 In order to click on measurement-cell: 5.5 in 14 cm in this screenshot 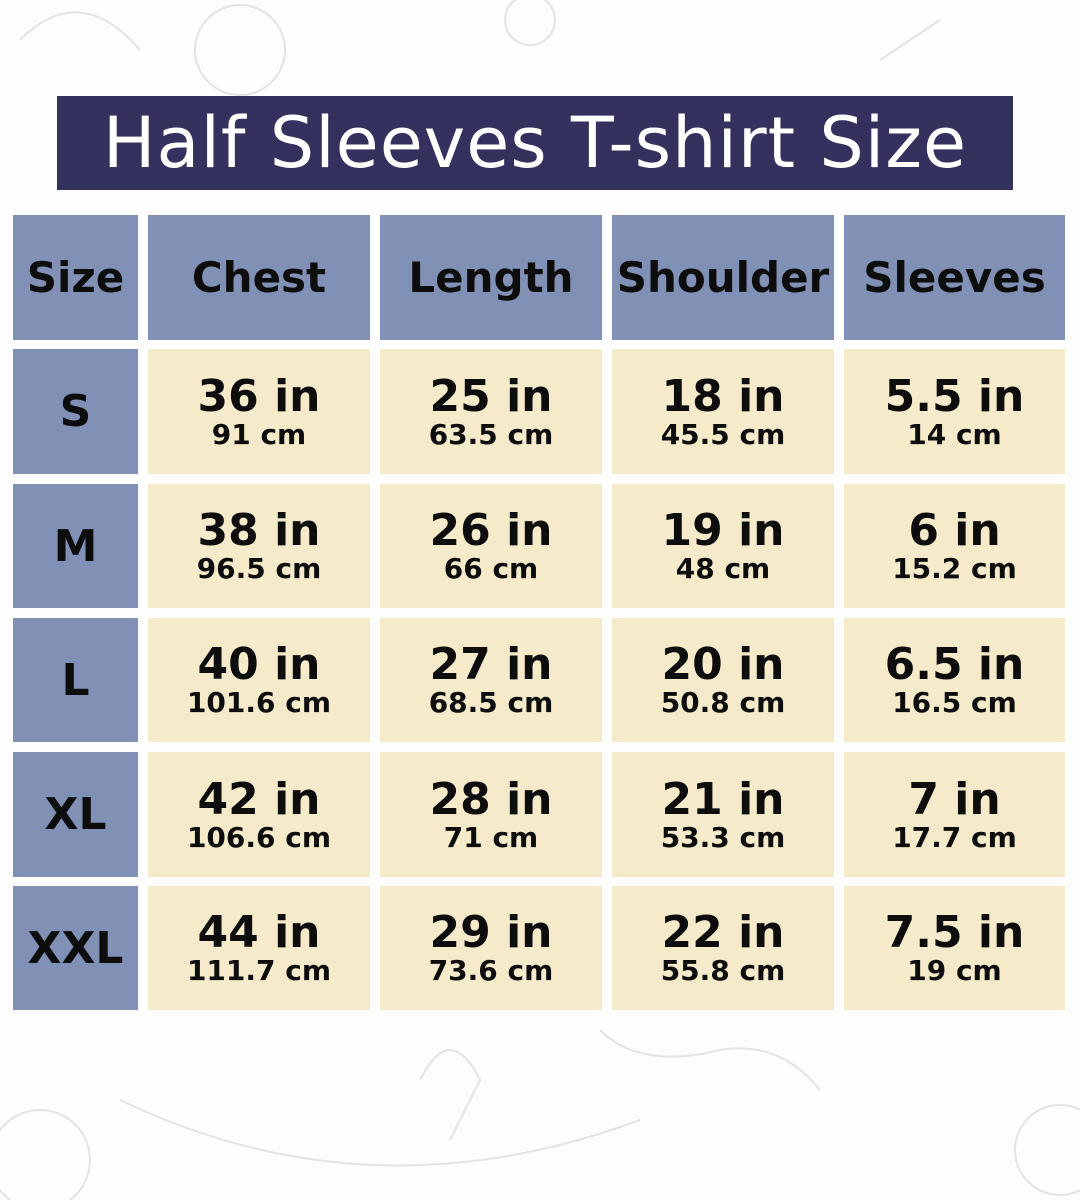, I will do `click(954, 411)`.